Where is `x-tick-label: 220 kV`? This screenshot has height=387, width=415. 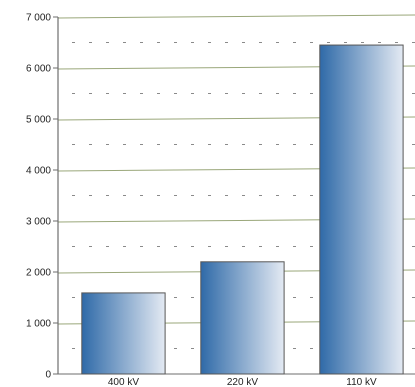 x-tick-label: 220 kV is located at coordinates (242, 382).